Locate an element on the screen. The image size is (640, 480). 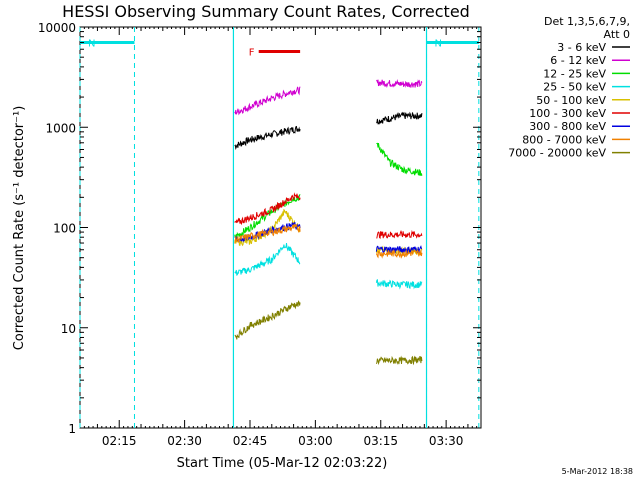
series-line-7-seg2 is located at coordinates (399, 254).